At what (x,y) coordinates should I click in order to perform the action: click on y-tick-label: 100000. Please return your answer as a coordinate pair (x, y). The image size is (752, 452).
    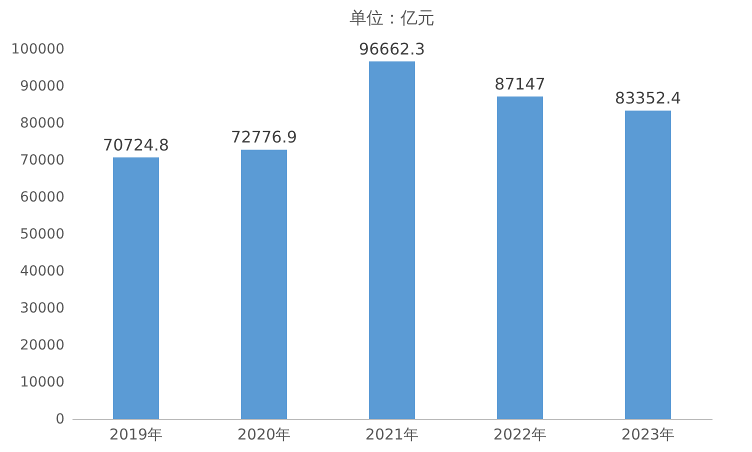
    Looking at the image, I should click on (37, 50).